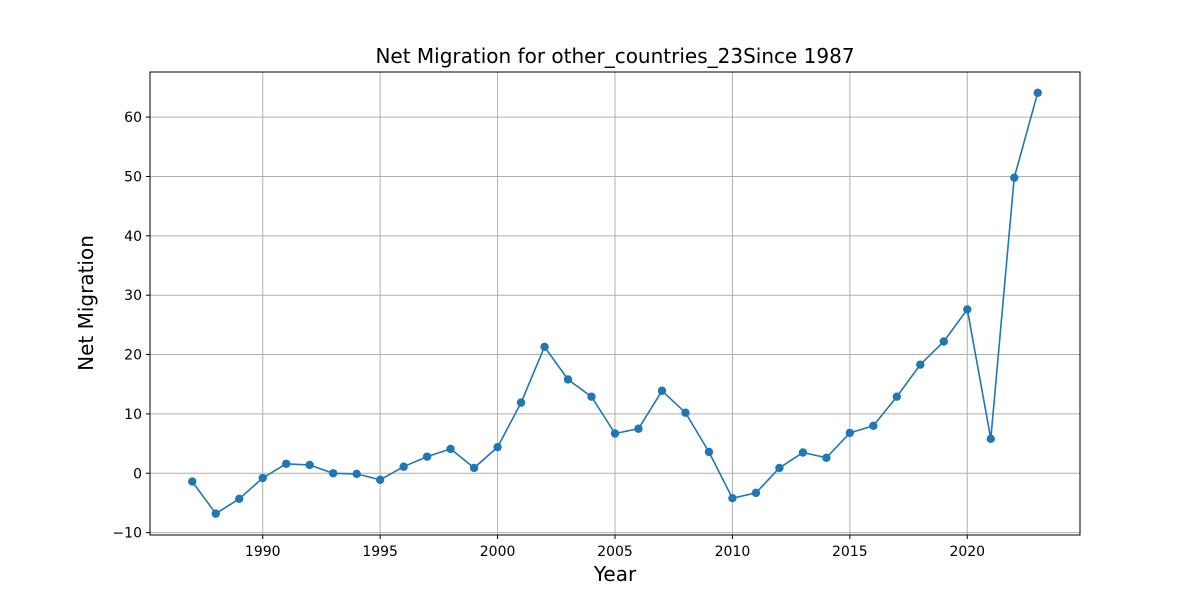  I want to click on y-tick-label: 60, so click(133, 118).